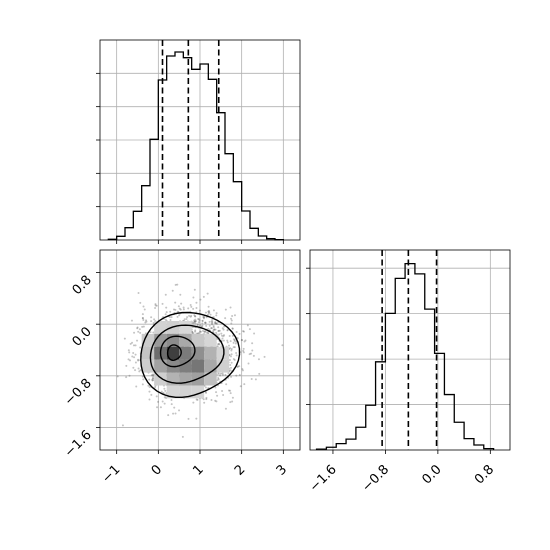  I want to click on right-x-tick-label: −1.6, so click(323, 478).